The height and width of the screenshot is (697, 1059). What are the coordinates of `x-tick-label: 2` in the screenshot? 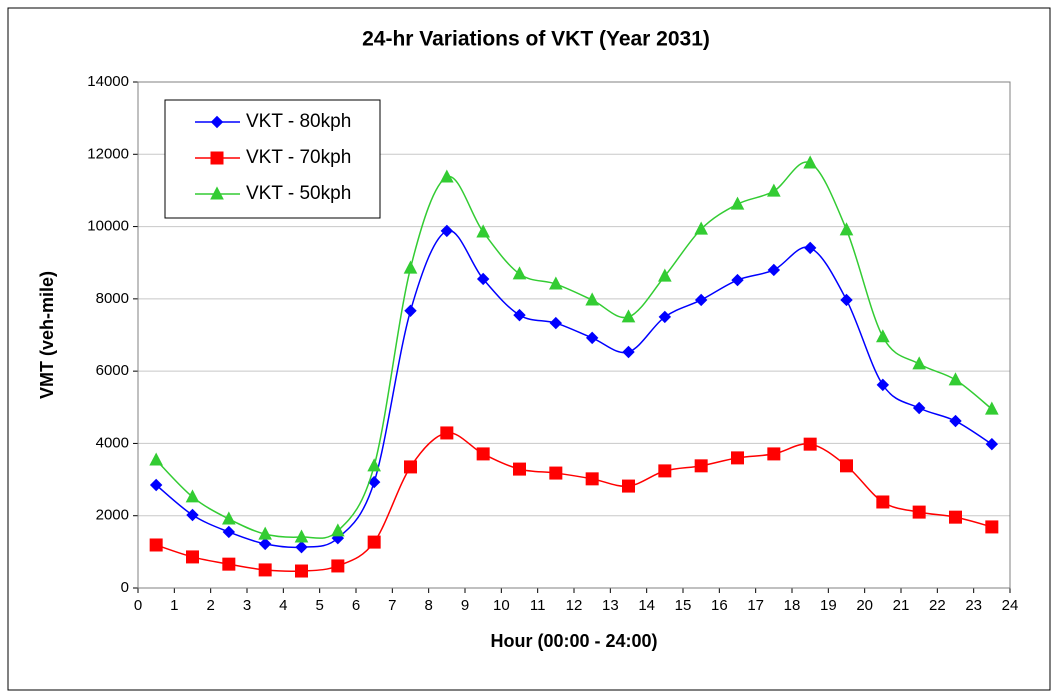 It's located at (210, 605).